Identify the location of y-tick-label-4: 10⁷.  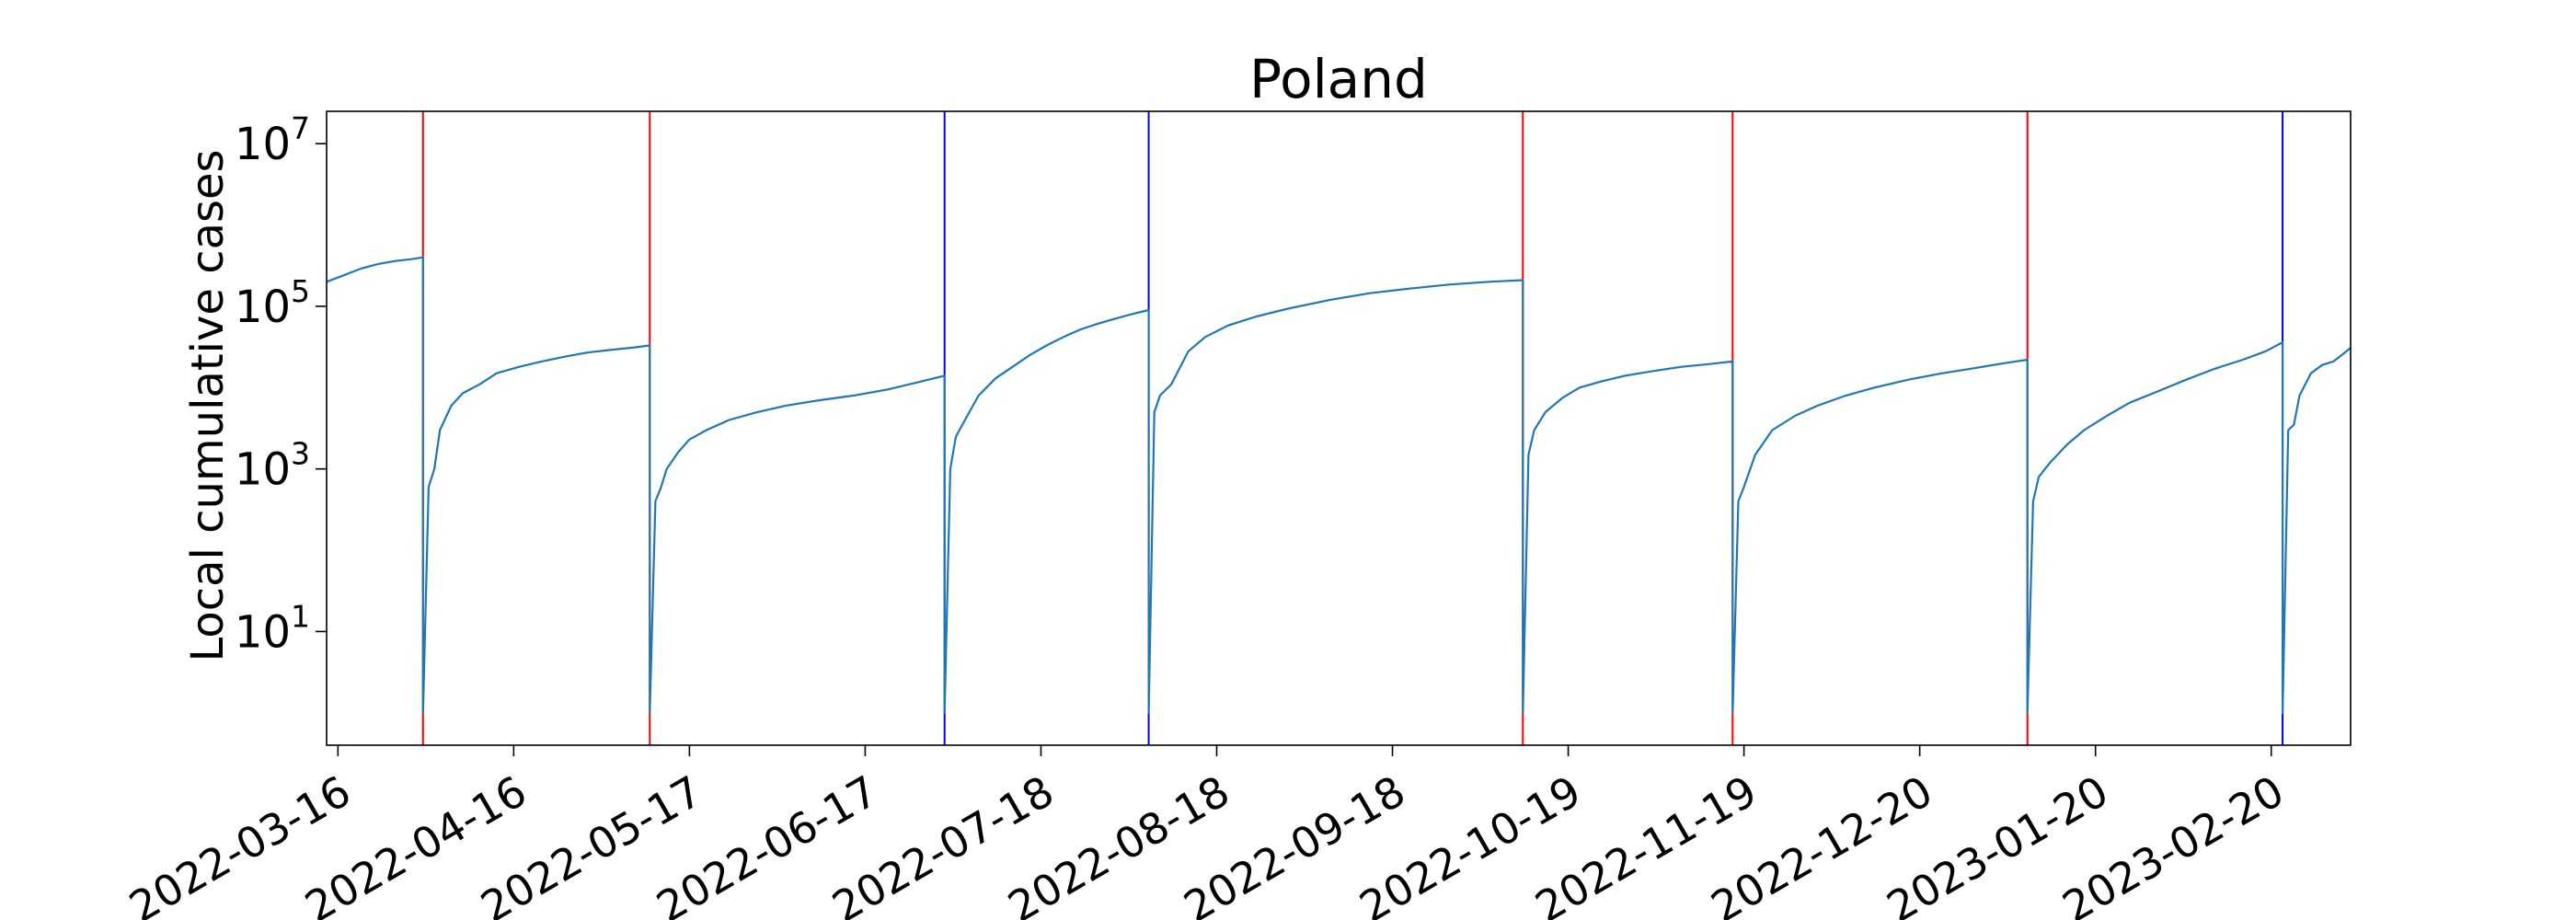
(272, 140).